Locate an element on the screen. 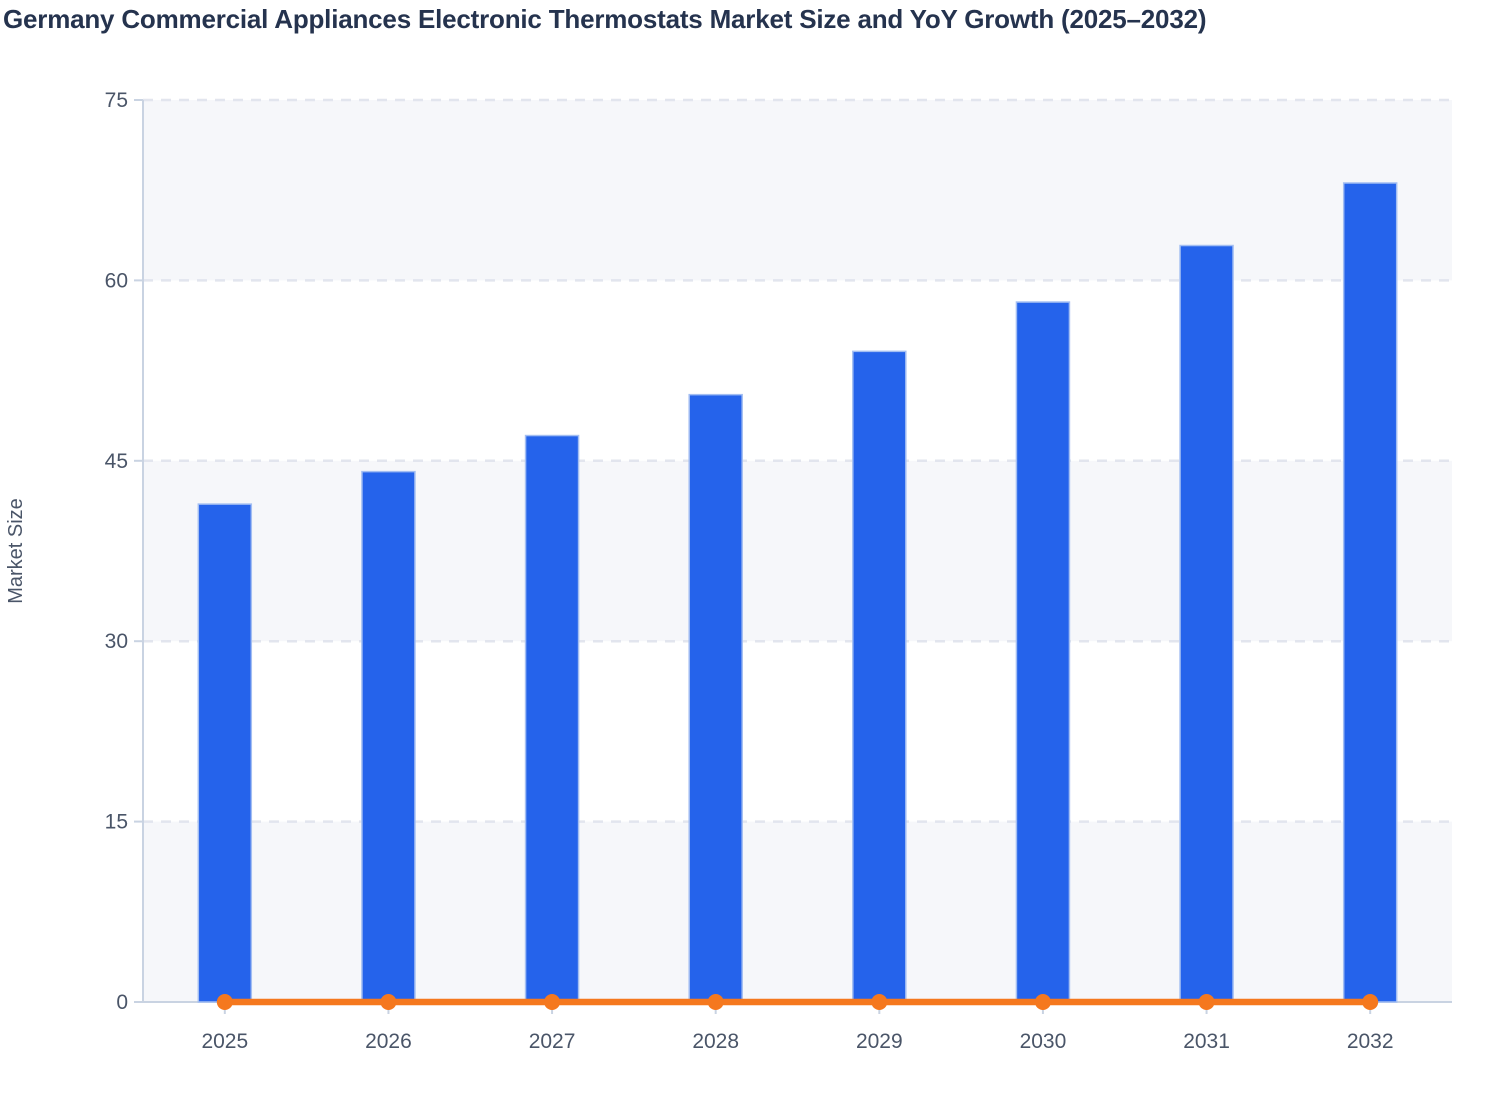 The image size is (1508, 1120). x-tick-label: 2027 is located at coordinates (552, 1041).